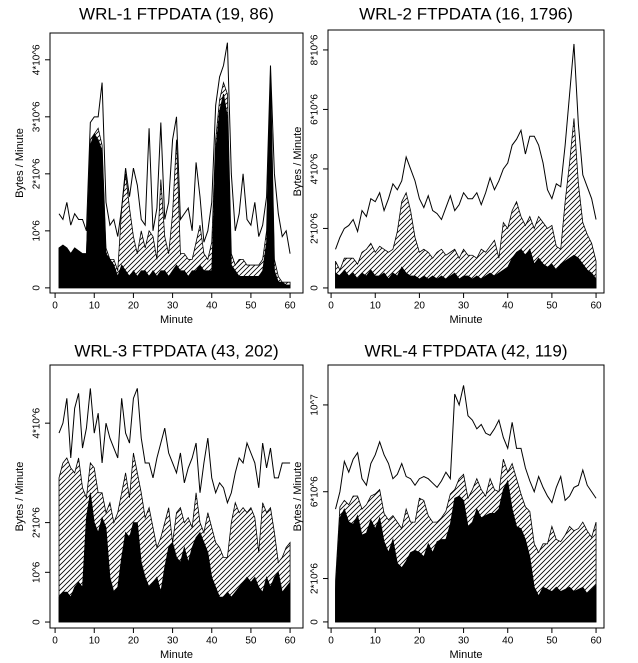  I want to click on y-tick-label: 3*10^6, so click(37, 116).